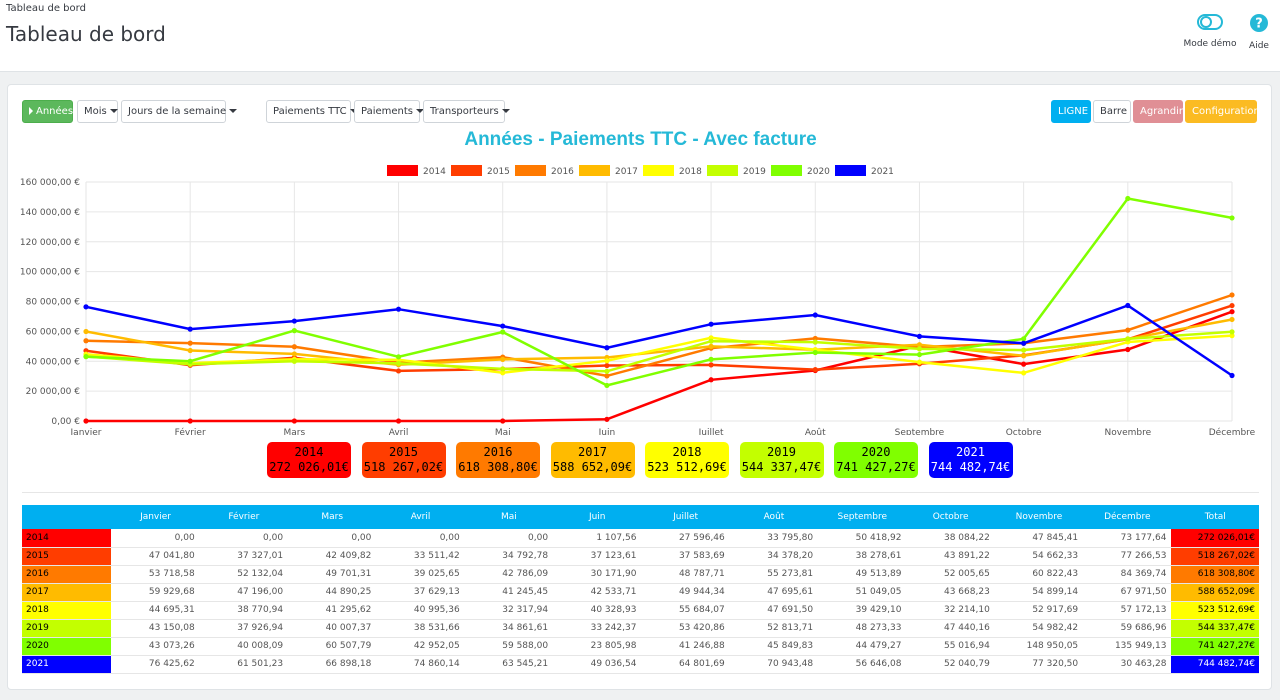 The image size is (1280, 700). Describe the element at coordinates (950, 664) in the screenshot. I see `table-cell: 52 040,79` at that location.